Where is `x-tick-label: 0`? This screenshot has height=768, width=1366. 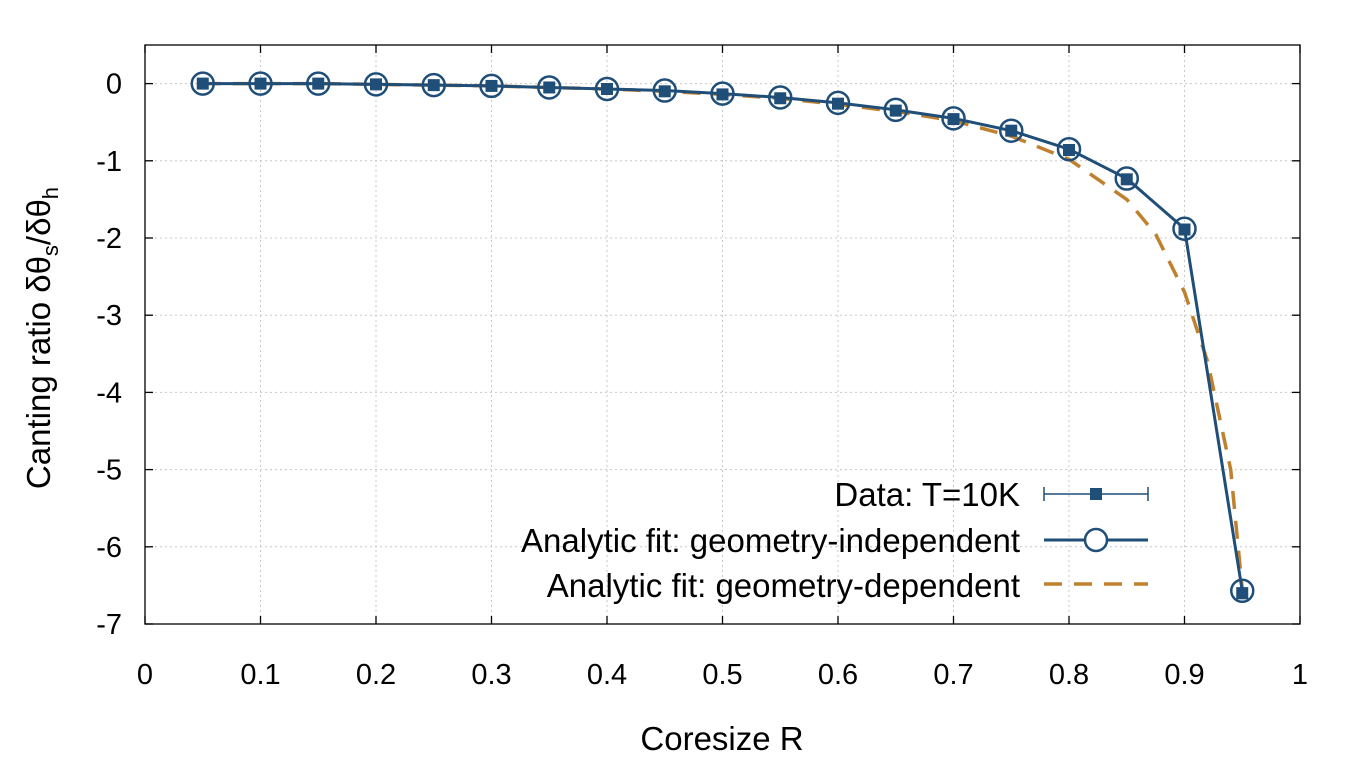
x-tick-label: 0 is located at coordinates (145, 675).